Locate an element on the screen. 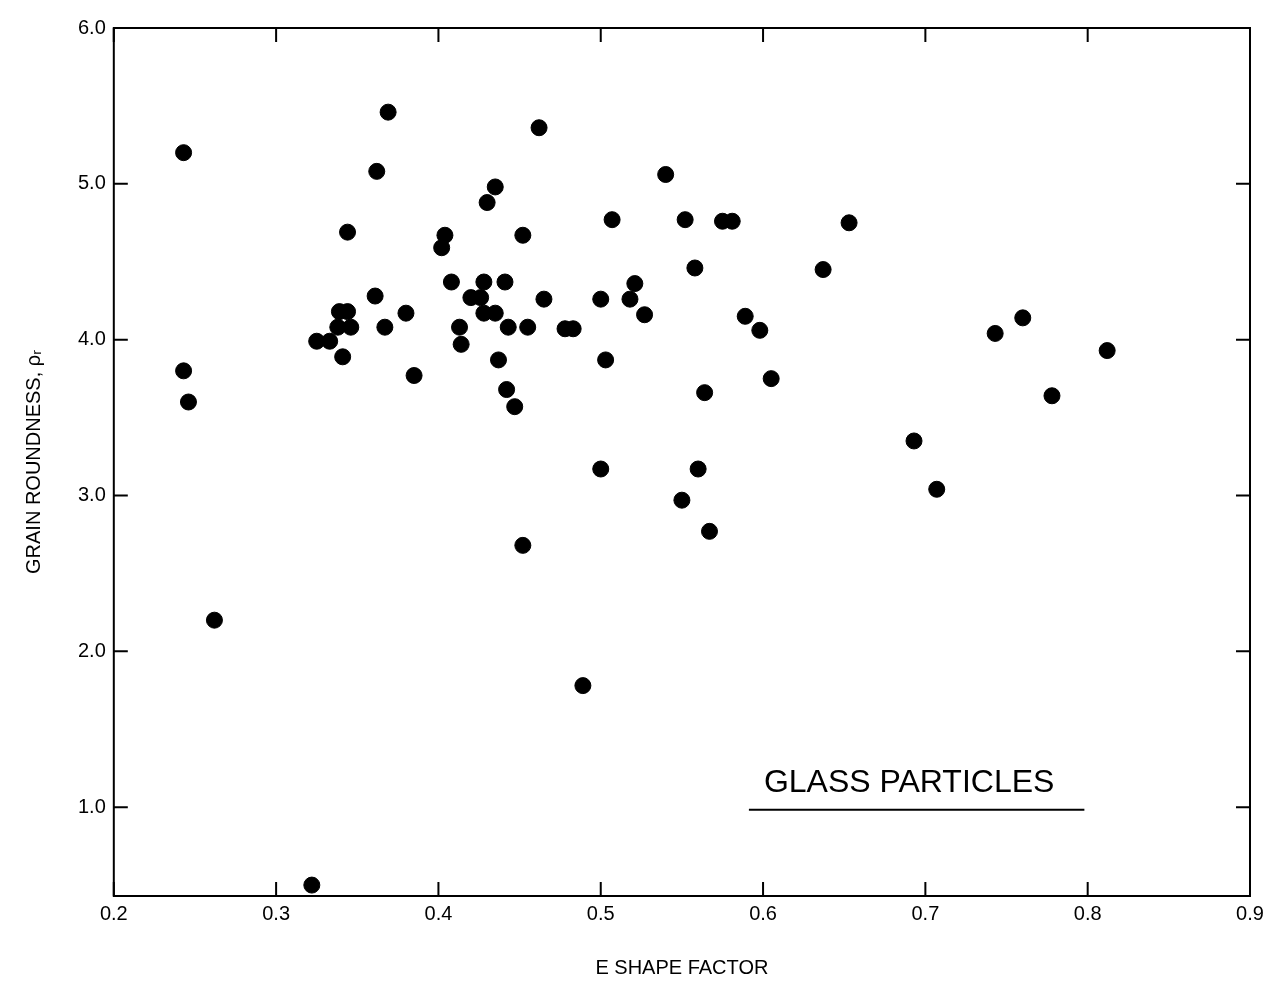  x-tick-label: 0.6 is located at coordinates (763, 912).